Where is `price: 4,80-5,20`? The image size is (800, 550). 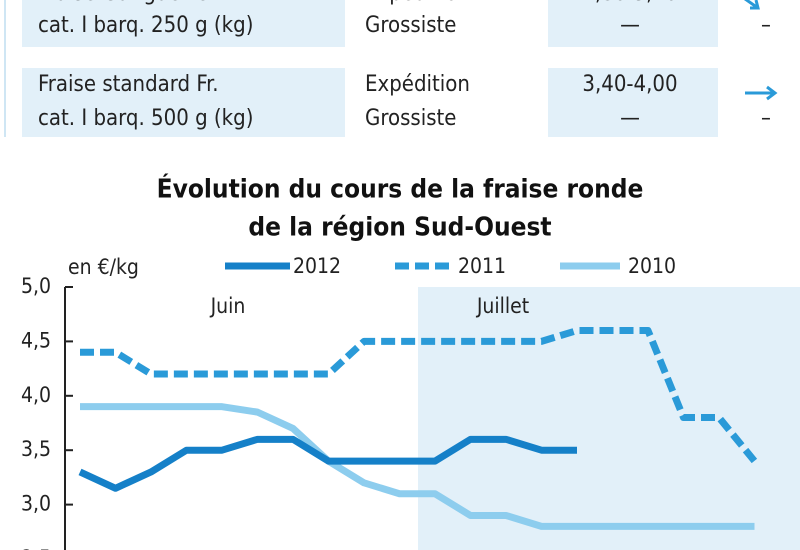
price: 4,80-5,20 is located at coordinates (629, 3).